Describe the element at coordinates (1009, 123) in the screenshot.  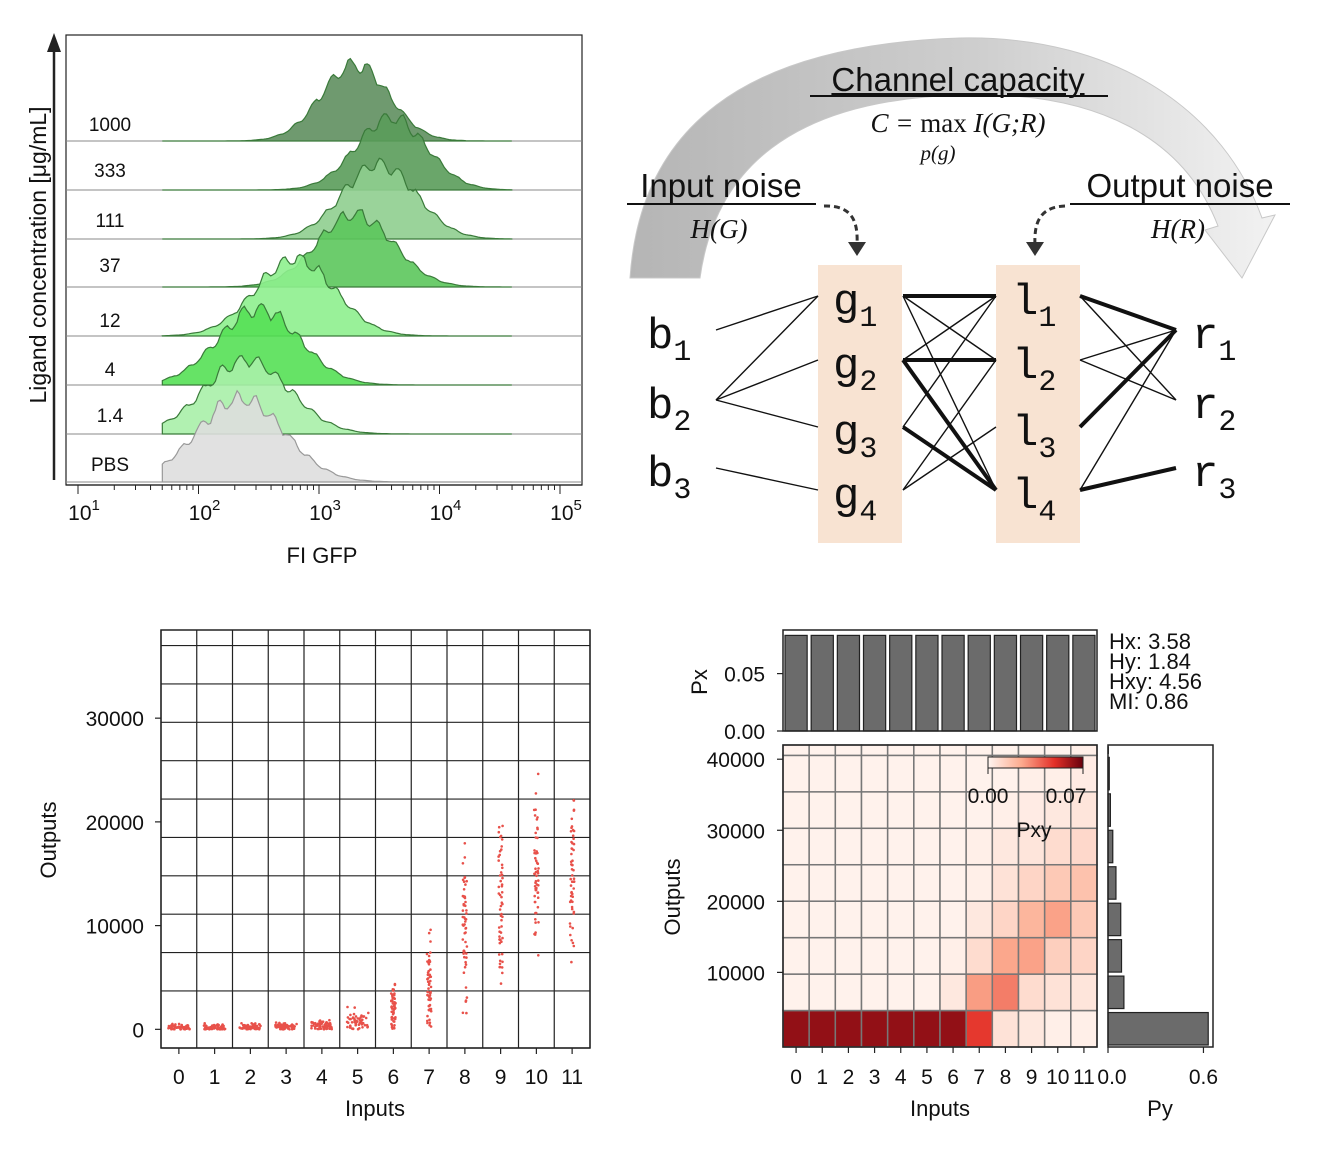
I see `formula-arg: I(G;R)` at that location.